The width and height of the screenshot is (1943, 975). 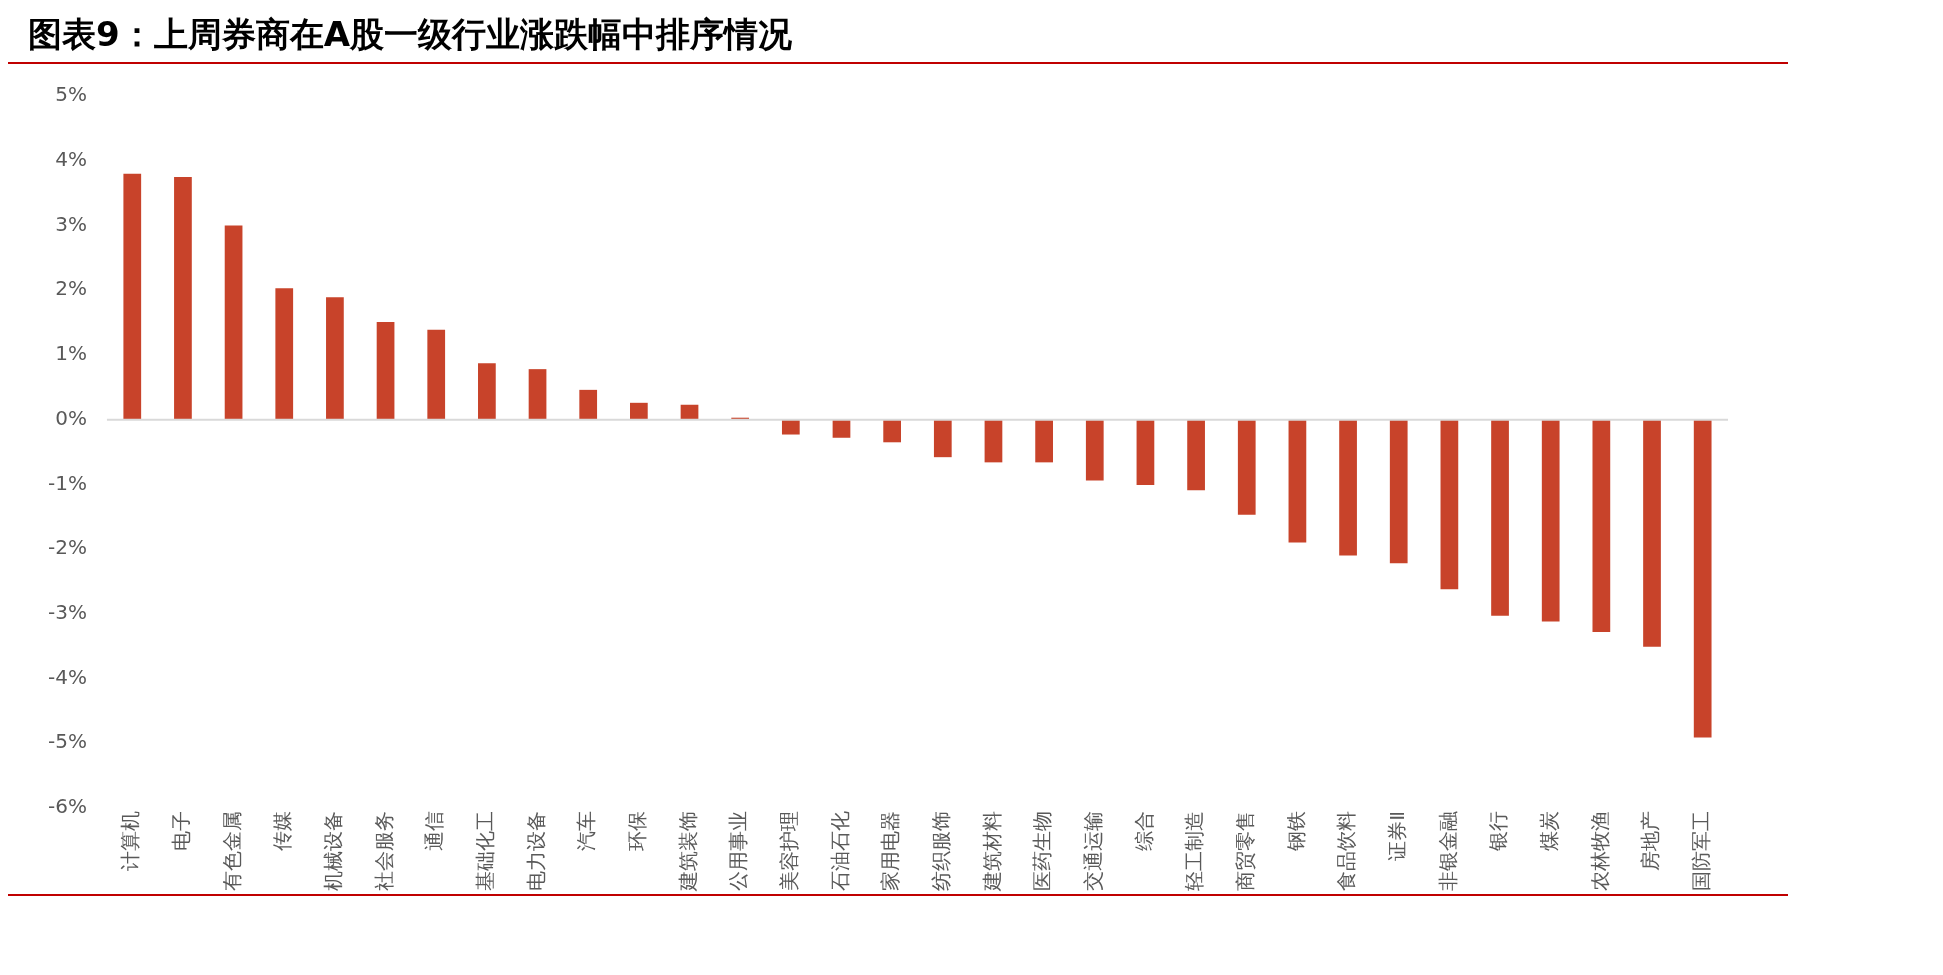 I want to click on x-tick-label: 证券Ⅱ, so click(x=1396, y=836).